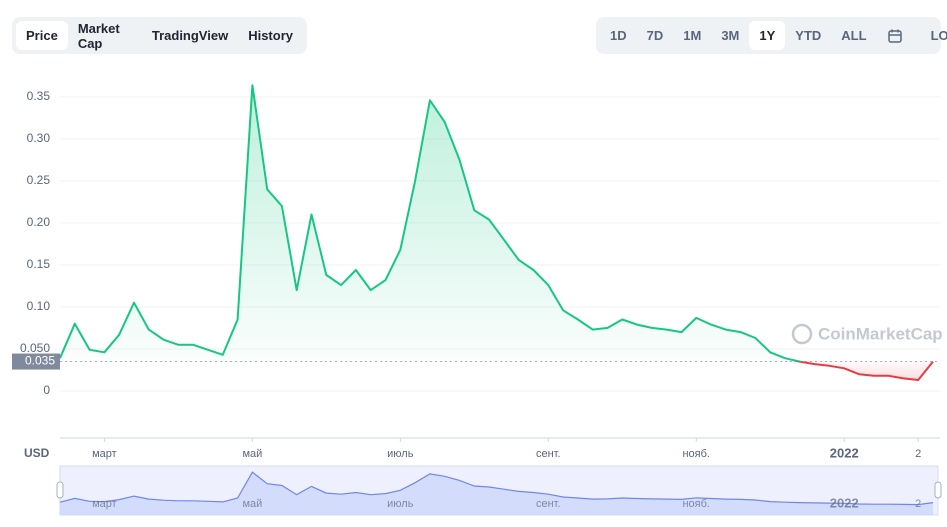 The image size is (947, 527). Describe the element at coordinates (46, 390) in the screenshot. I see `y-tick-label: 0` at that location.